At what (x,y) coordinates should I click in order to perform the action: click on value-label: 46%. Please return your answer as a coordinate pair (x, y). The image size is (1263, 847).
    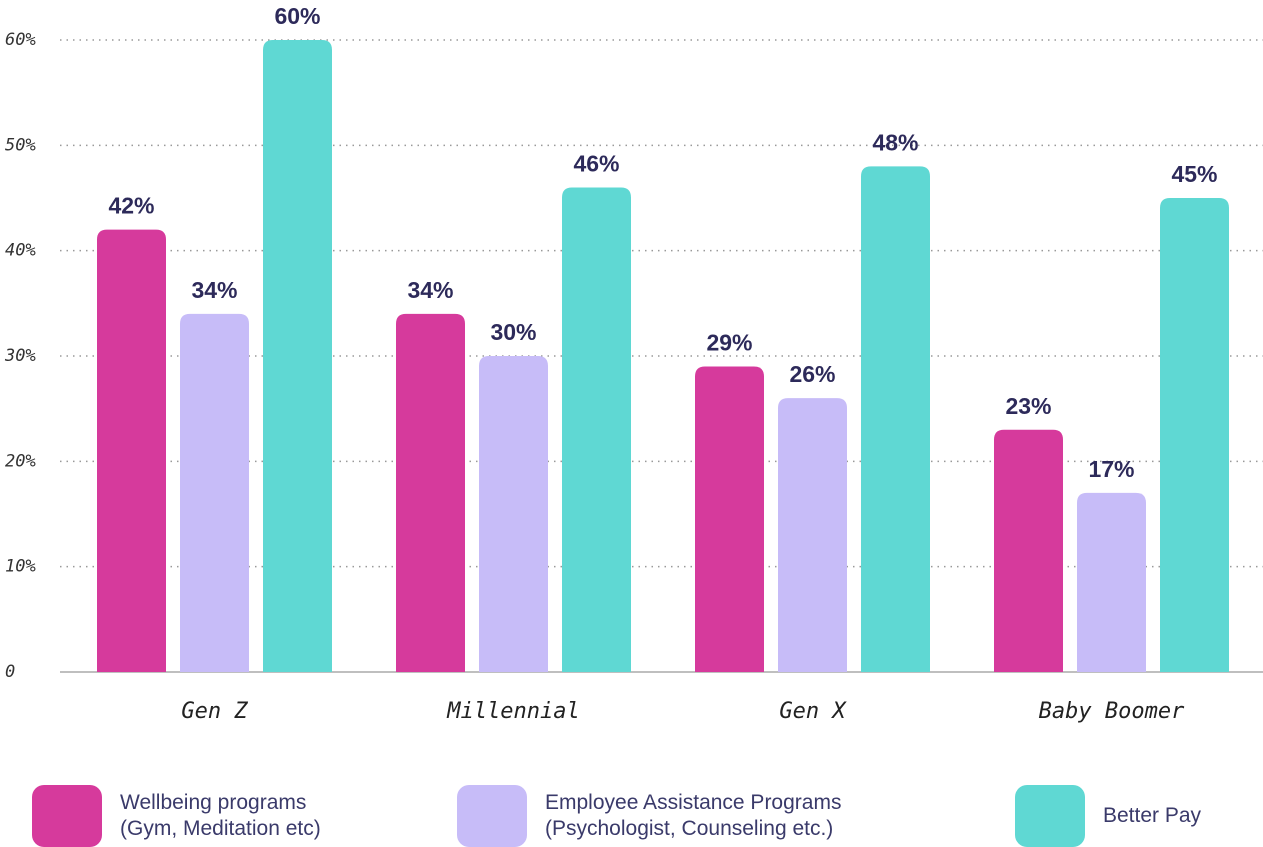
    Looking at the image, I should click on (596, 164).